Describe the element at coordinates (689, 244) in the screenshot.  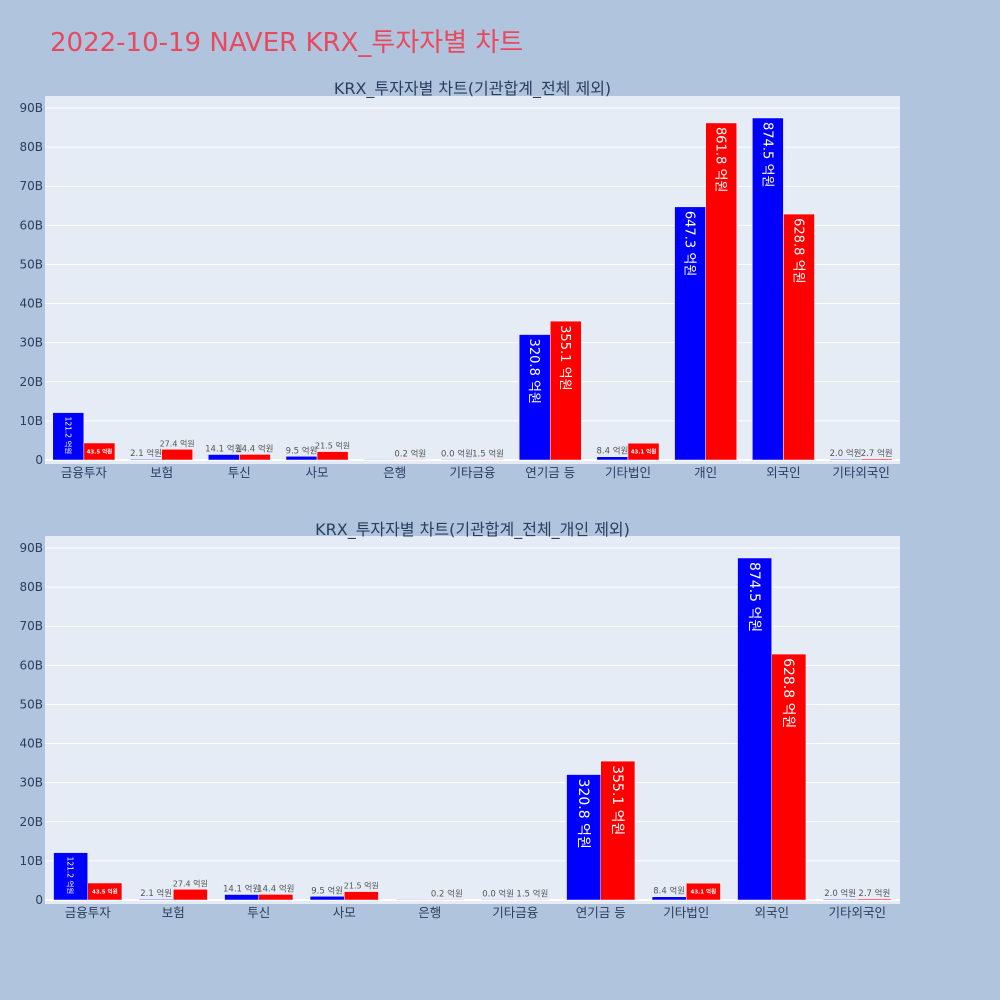
I see `bar-value-label: 647.3 억원` at that location.